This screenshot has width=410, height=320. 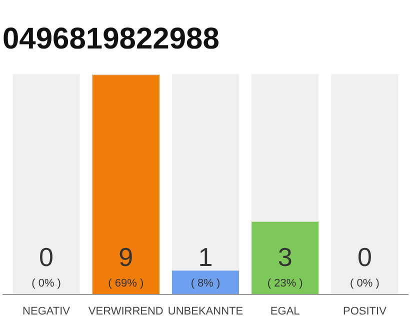 What do you see at coordinates (46, 312) in the screenshot?
I see `x-tick-label: NEGATIV` at bounding box center [46, 312].